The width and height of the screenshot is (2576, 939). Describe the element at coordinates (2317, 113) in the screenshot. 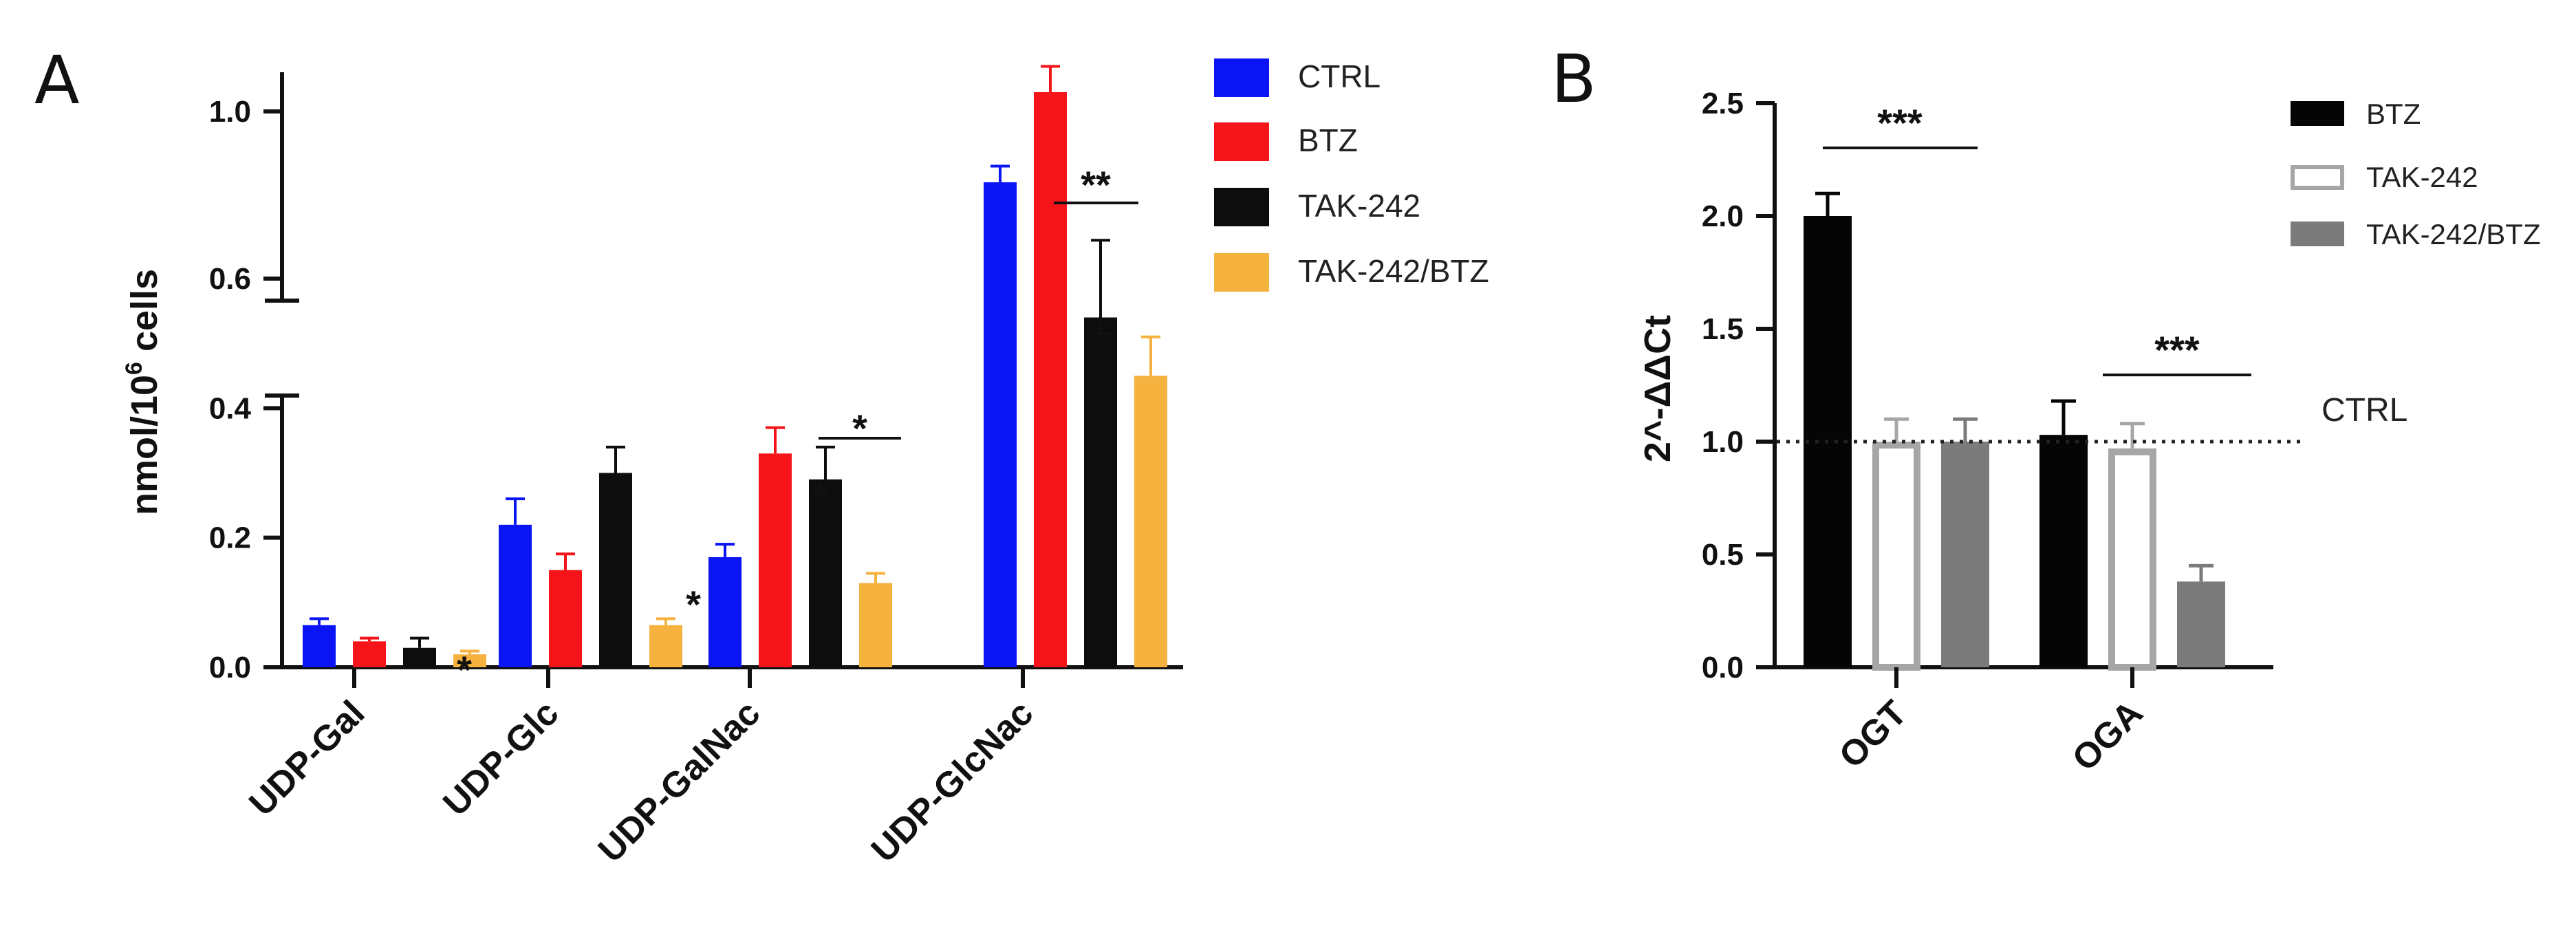

I see `legend-swatch-btz-b` at that location.